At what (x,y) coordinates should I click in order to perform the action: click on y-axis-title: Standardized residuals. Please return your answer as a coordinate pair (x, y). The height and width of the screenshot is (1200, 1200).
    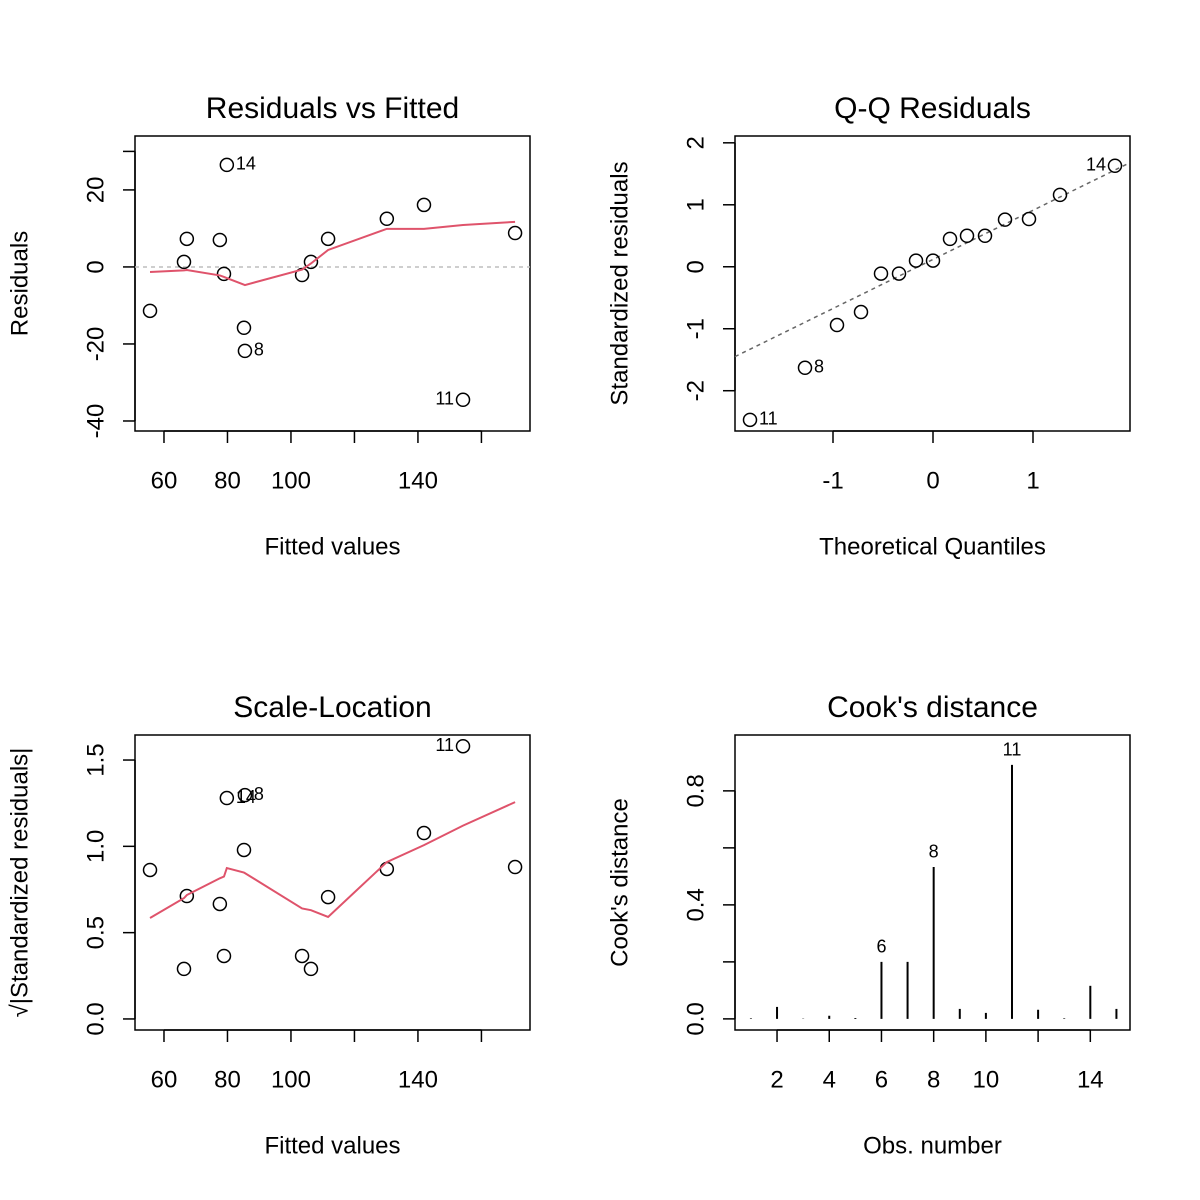
    Looking at the image, I should click on (619, 283).